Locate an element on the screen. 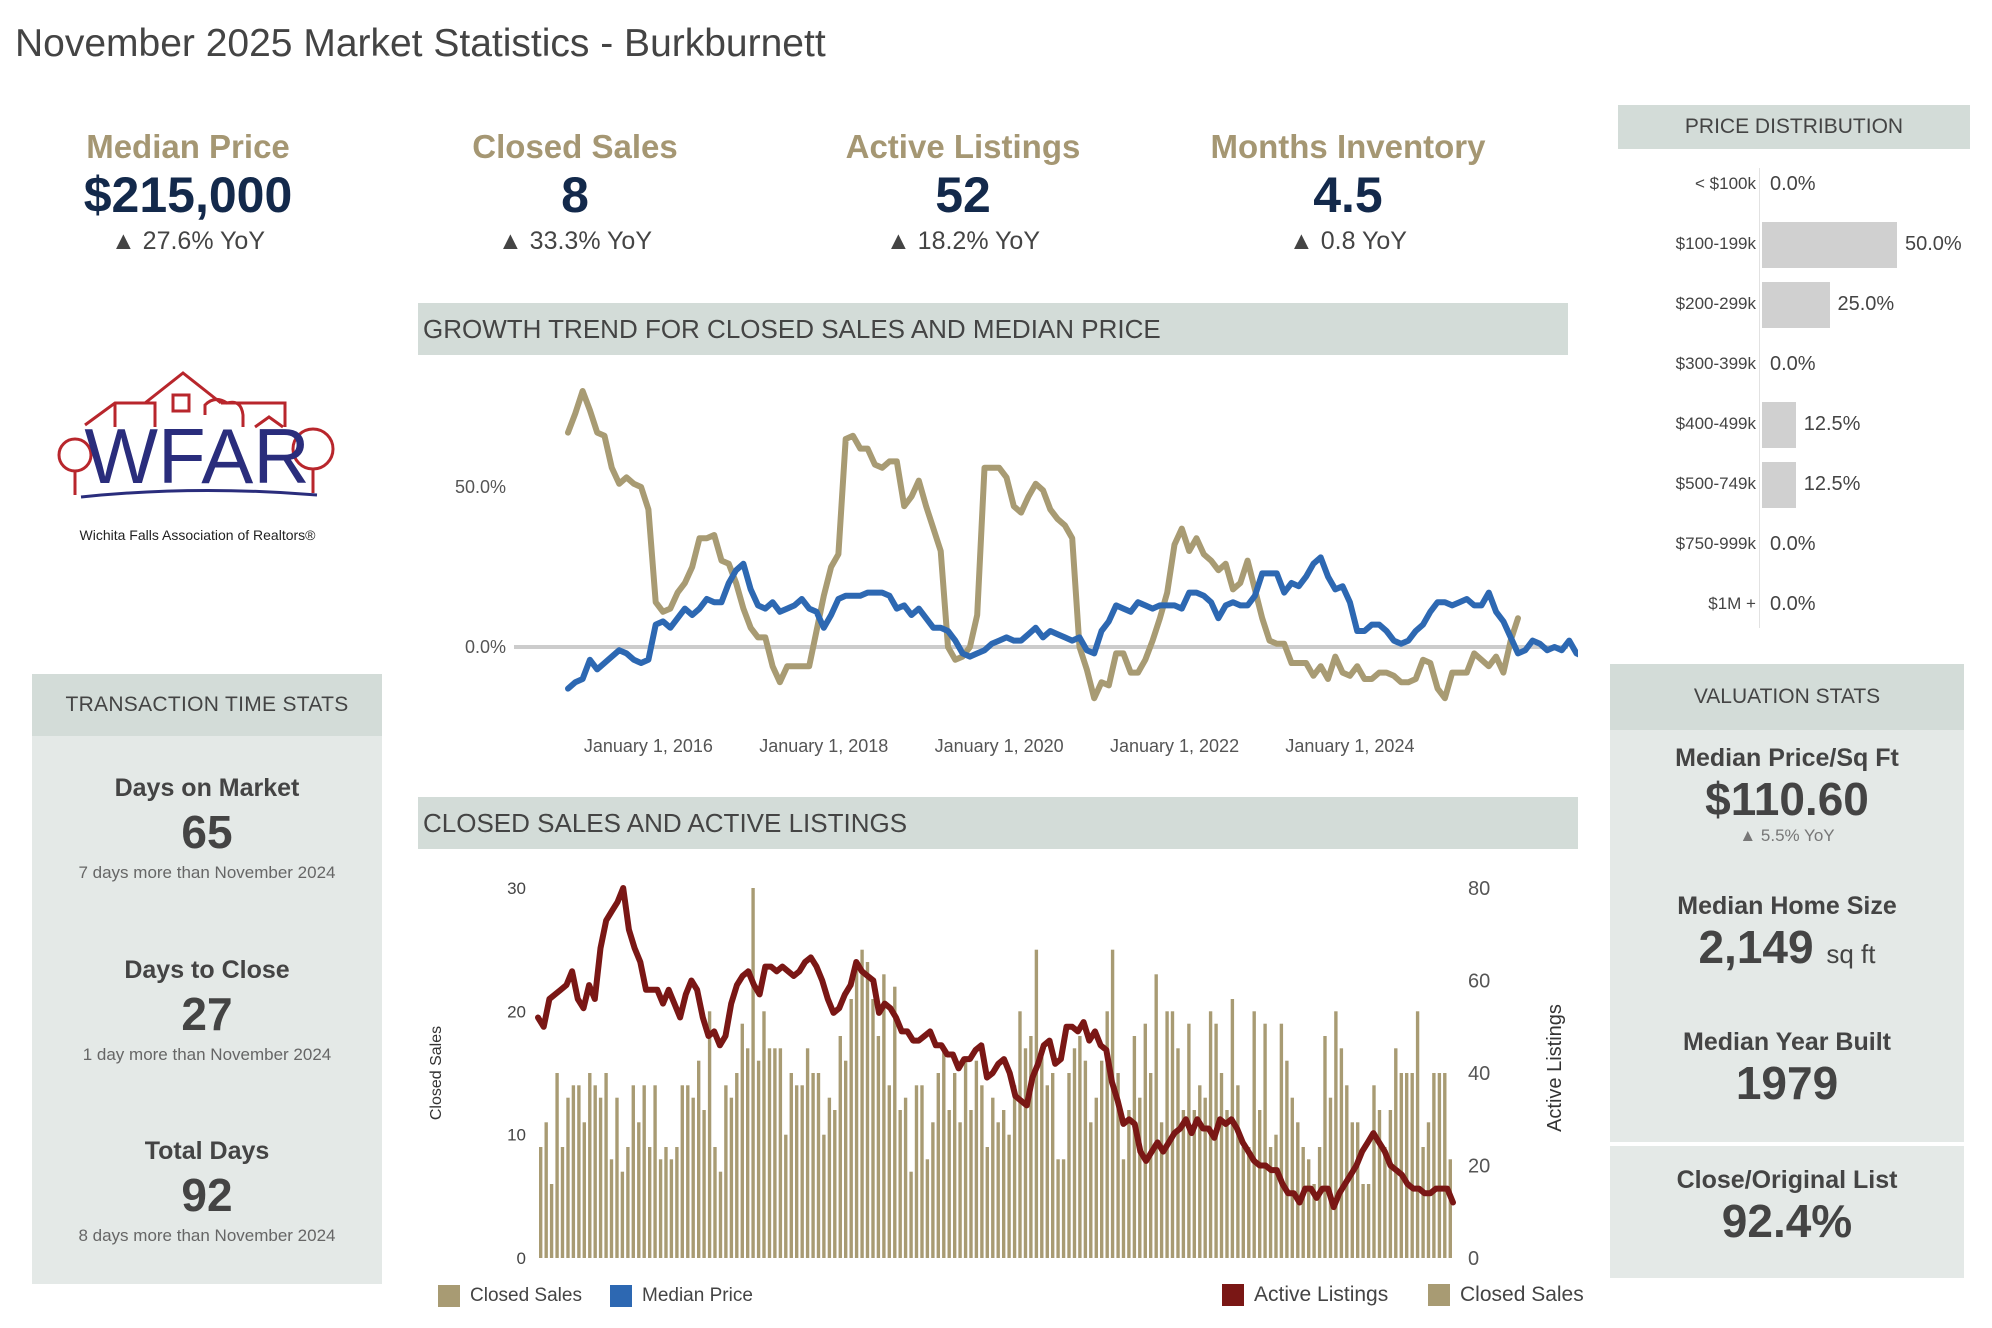 The width and height of the screenshot is (1992, 1328). kpi-label: Active Listings is located at coordinates (963, 146).